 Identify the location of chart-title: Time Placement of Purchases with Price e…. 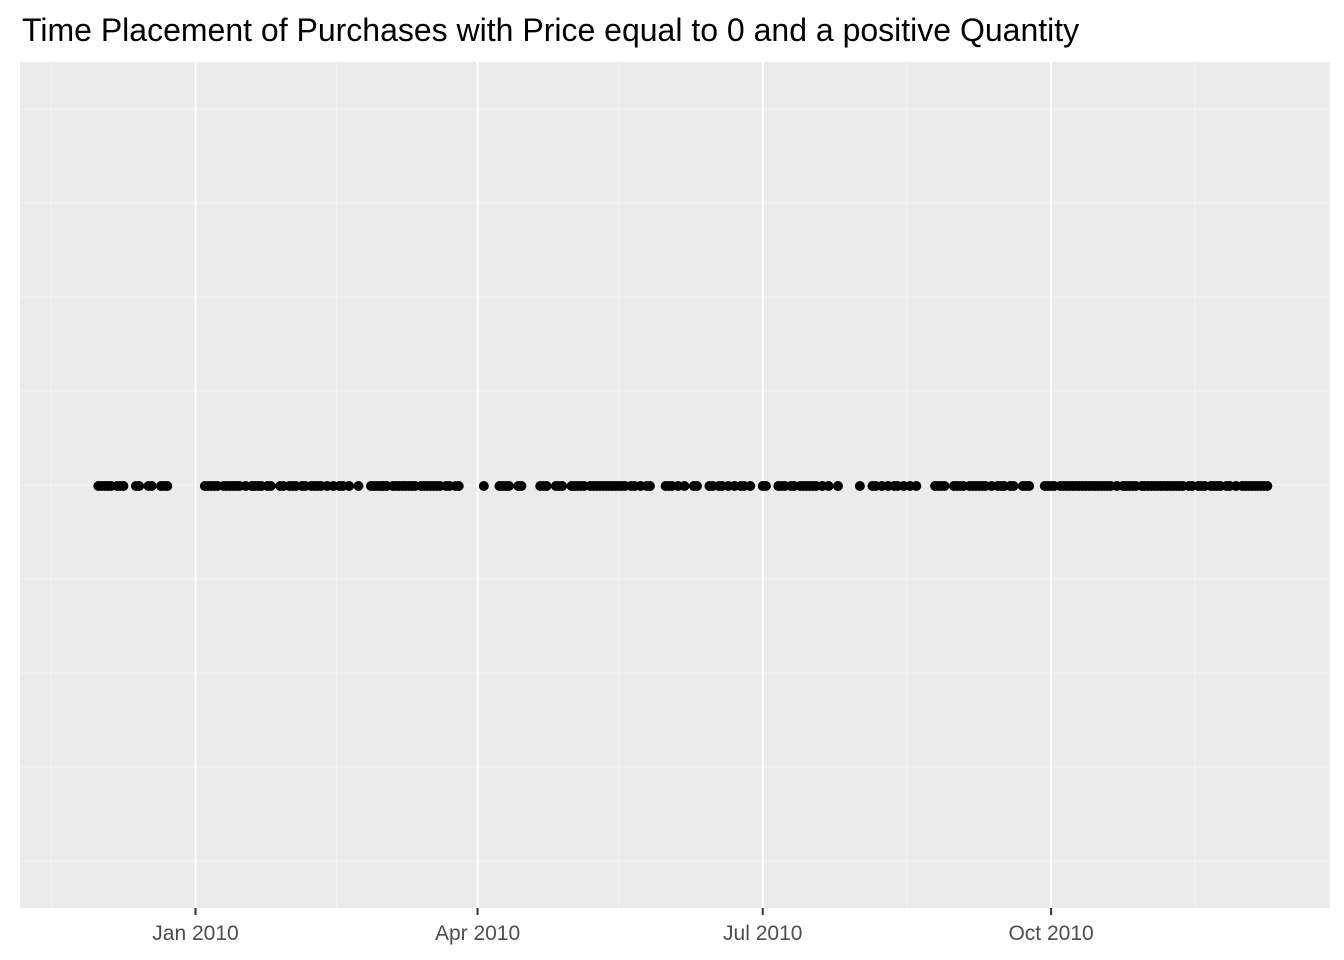
(551, 30).